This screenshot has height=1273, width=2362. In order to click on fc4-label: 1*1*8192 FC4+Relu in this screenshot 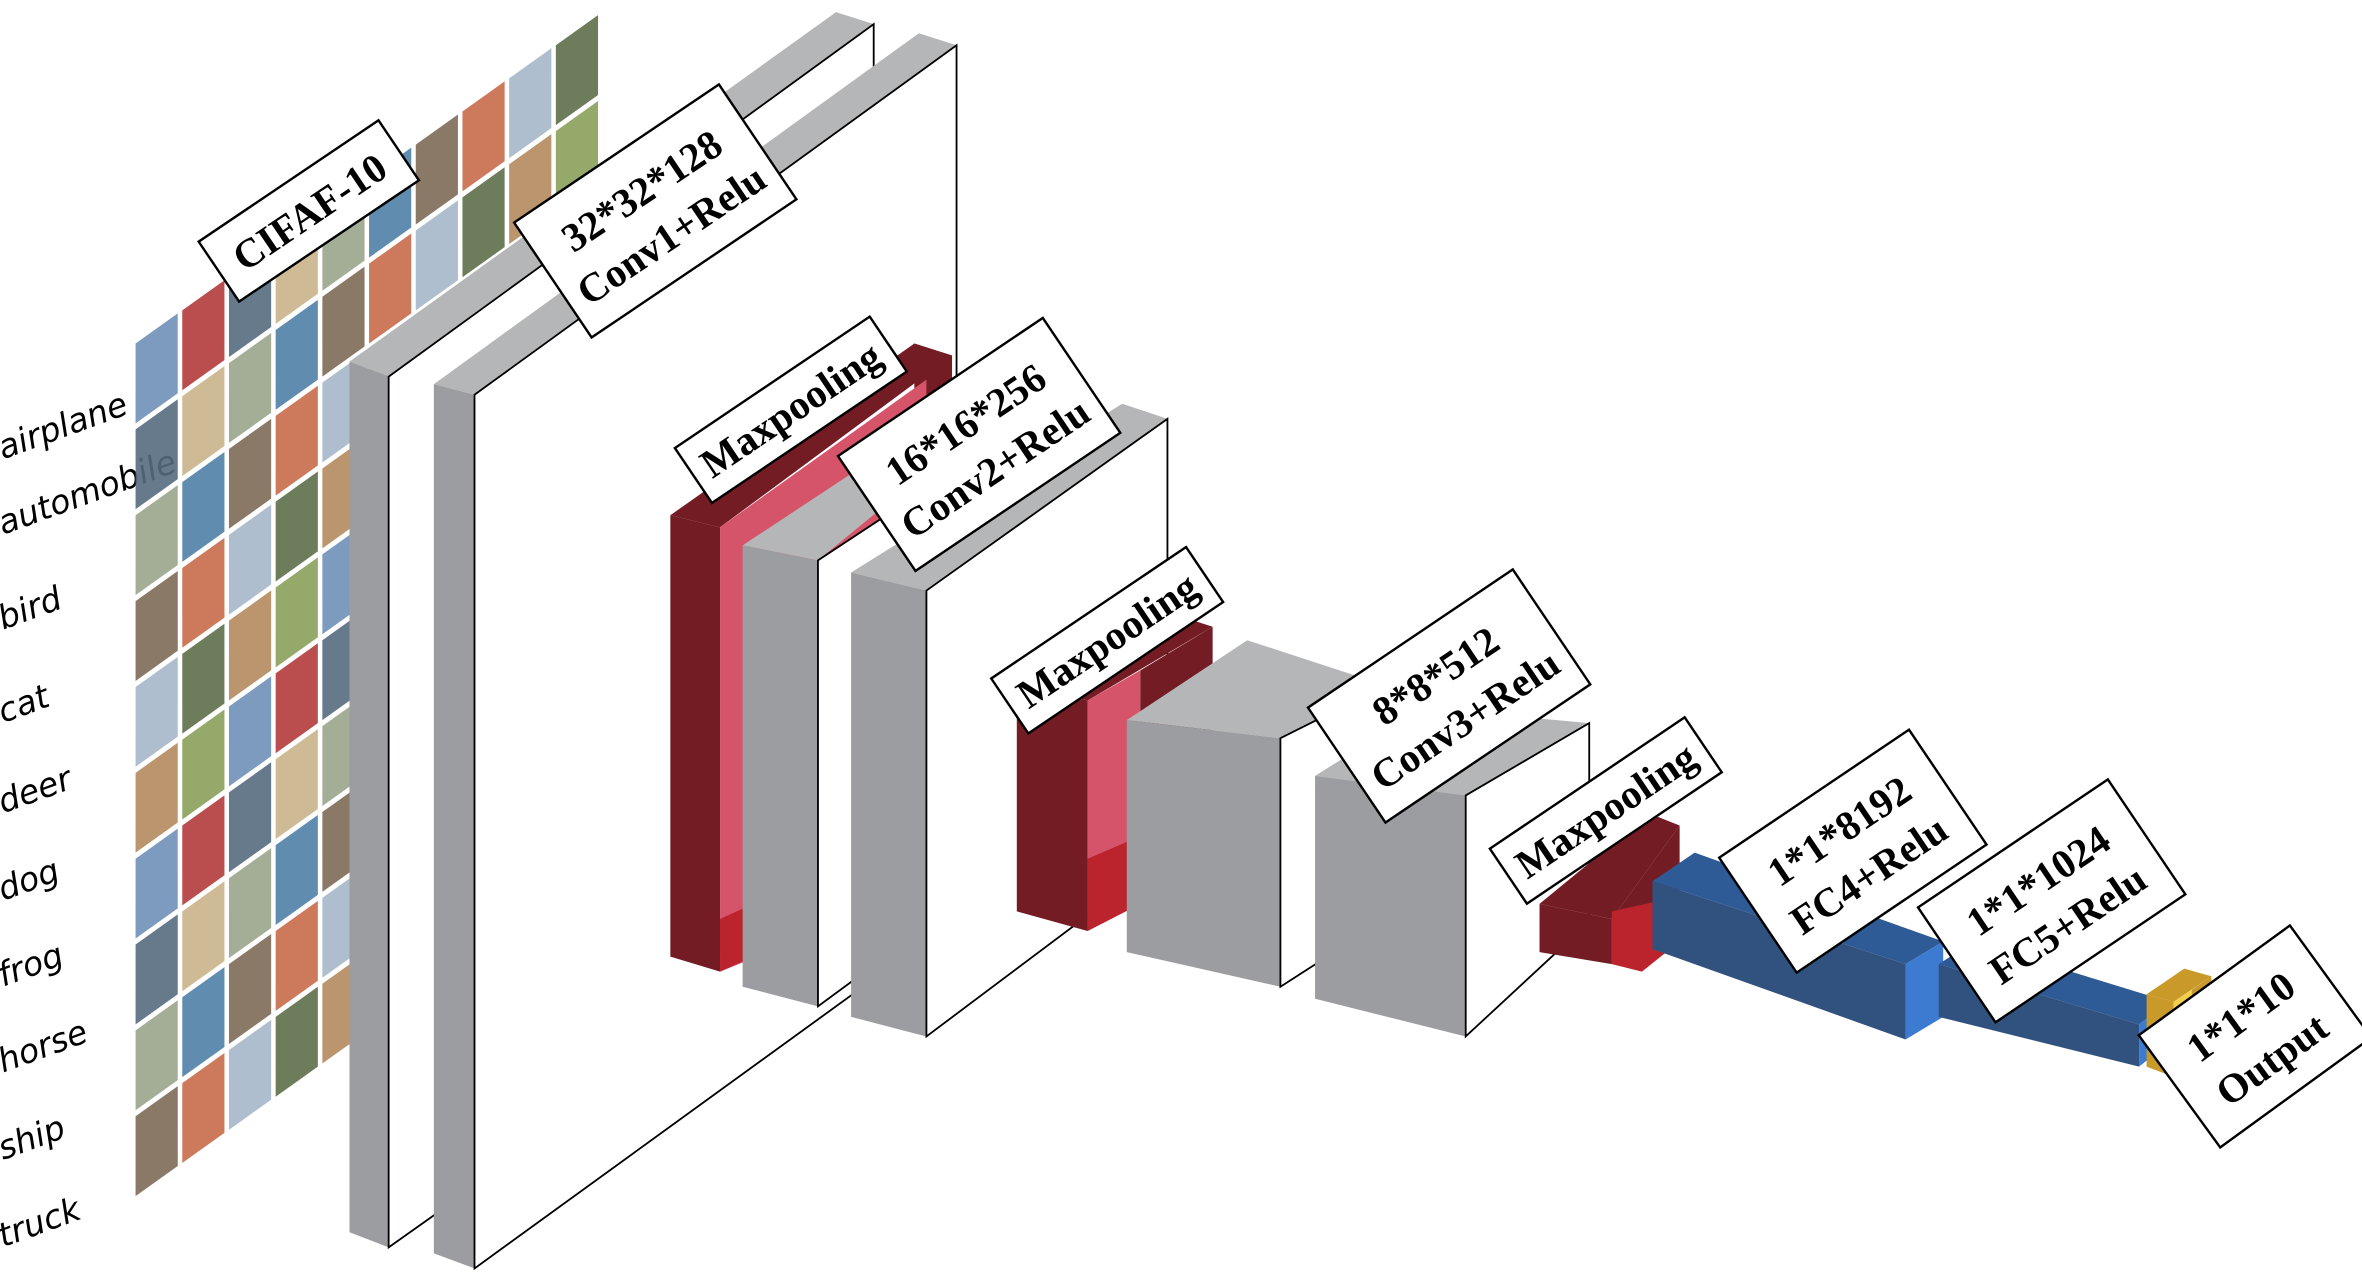, I will do `click(1853, 851)`.